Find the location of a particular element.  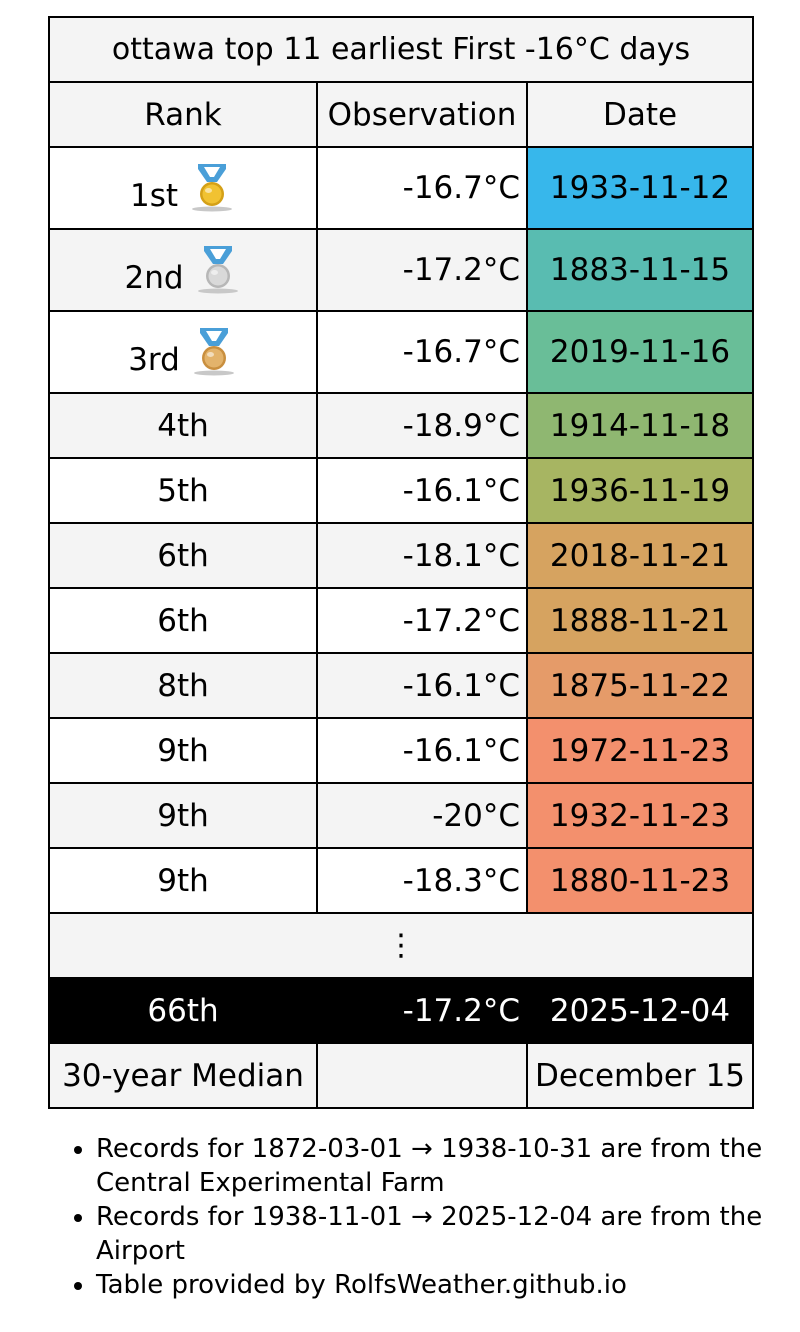

table-row: 3rd -16.7°C 2019-11-16 is located at coordinates (401, 352).